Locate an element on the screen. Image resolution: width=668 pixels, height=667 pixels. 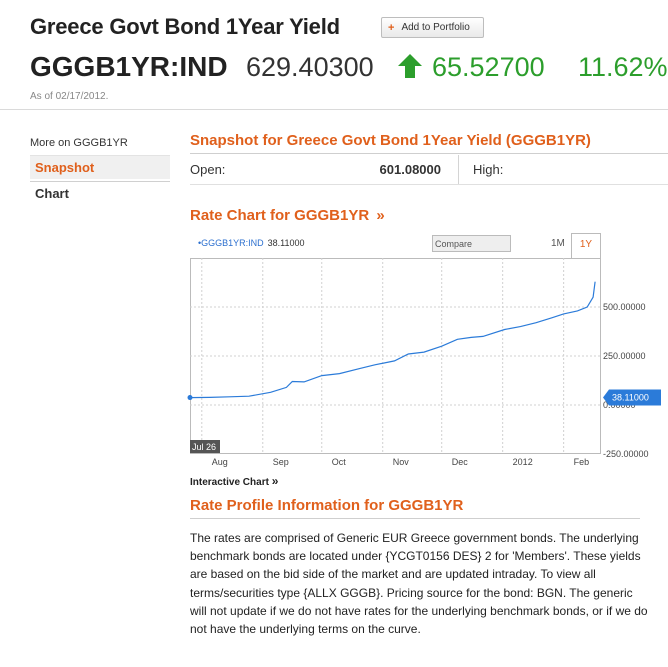
price-value: 629.40300 is located at coordinates (310, 67).